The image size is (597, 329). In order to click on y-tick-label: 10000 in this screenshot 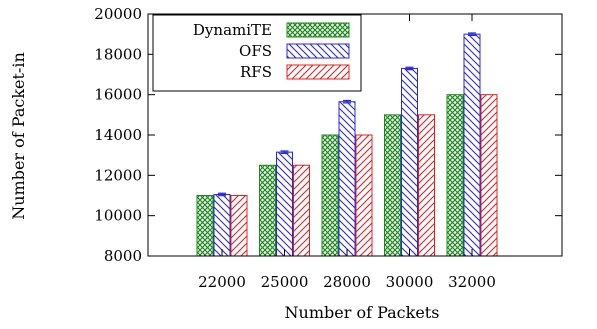, I will do `click(118, 216)`.